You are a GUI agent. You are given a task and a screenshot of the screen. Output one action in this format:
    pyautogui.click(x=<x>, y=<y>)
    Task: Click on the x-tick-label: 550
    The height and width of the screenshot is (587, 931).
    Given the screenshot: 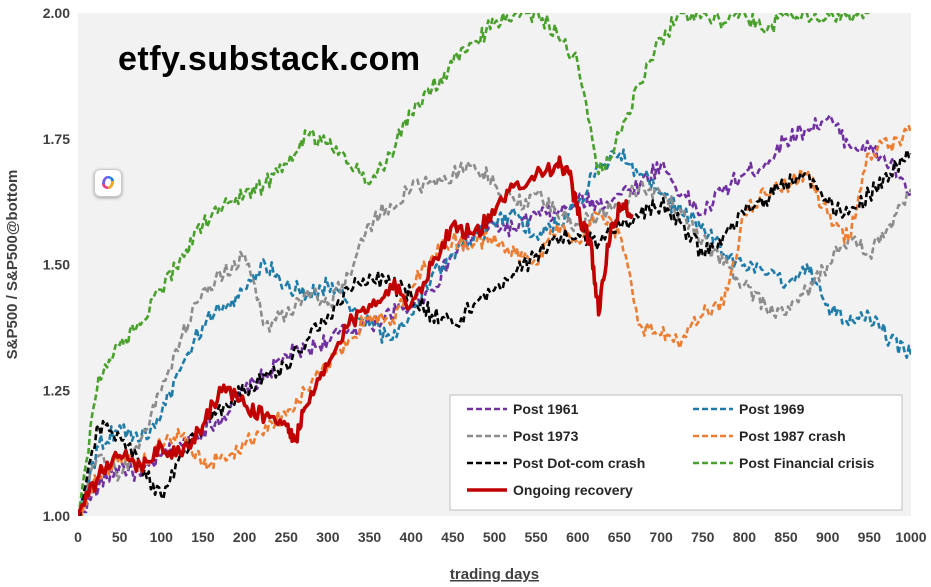 What is the action you would take?
    pyautogui.click(x=536, y=537)
    